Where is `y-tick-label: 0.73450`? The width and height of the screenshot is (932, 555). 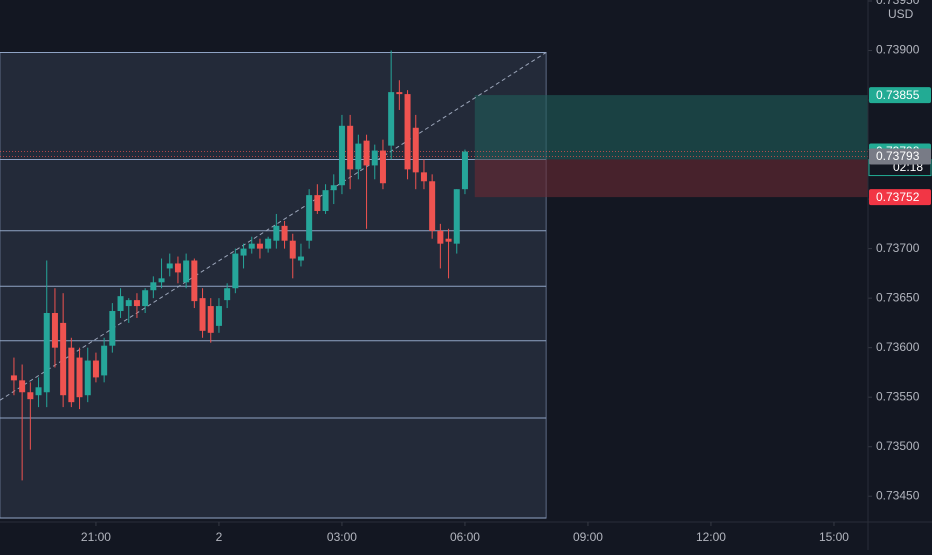
y-tick-label: 0.73450 is located at coordinates (898, 495).